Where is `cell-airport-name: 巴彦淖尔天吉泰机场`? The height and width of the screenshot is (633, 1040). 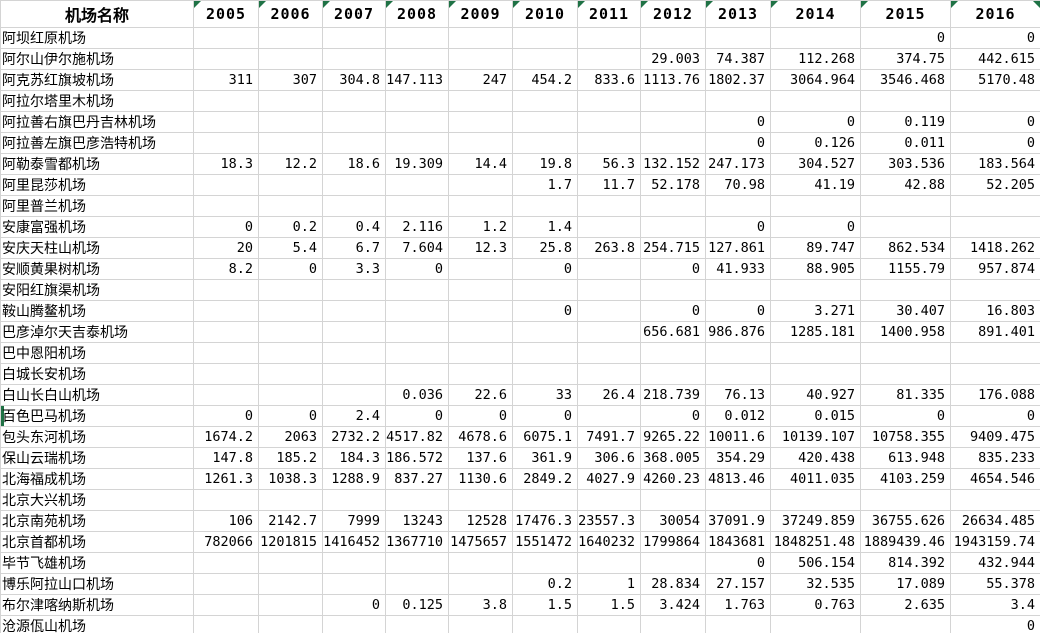
cell-airport-name: 巴彦淖尔天吉泰机场 is located at coordinates (97, 332).